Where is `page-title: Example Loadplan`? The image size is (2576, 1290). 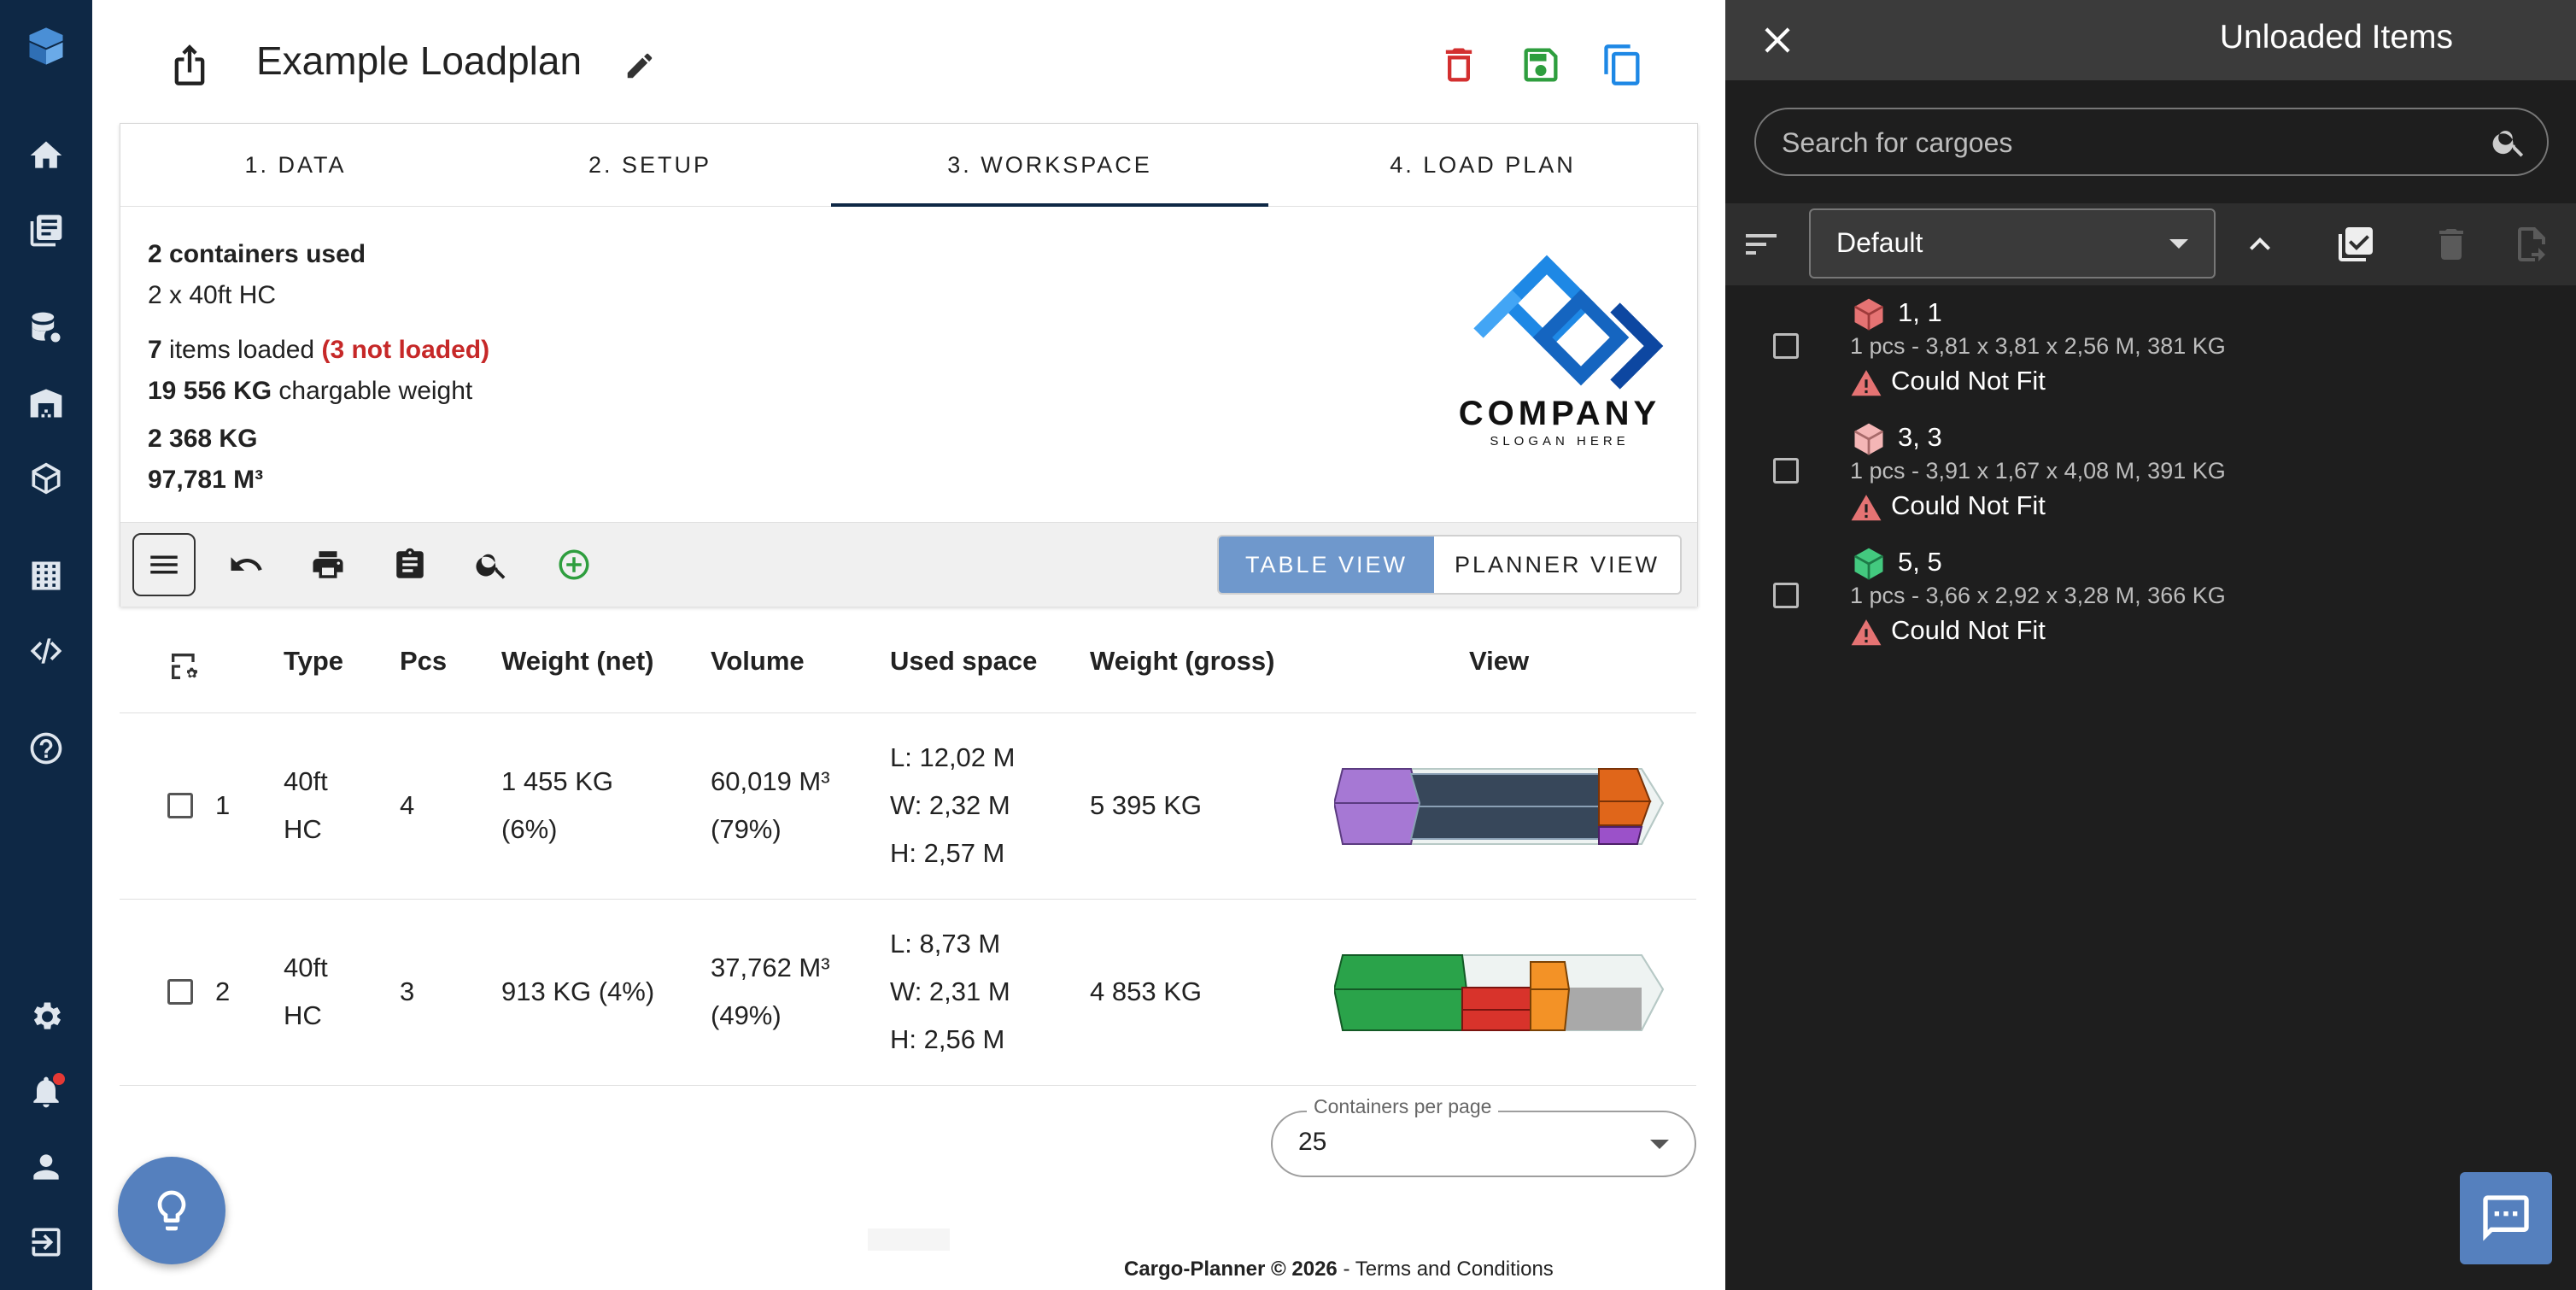 page-title: Example Loadplan is located at coordinates (419, 60).